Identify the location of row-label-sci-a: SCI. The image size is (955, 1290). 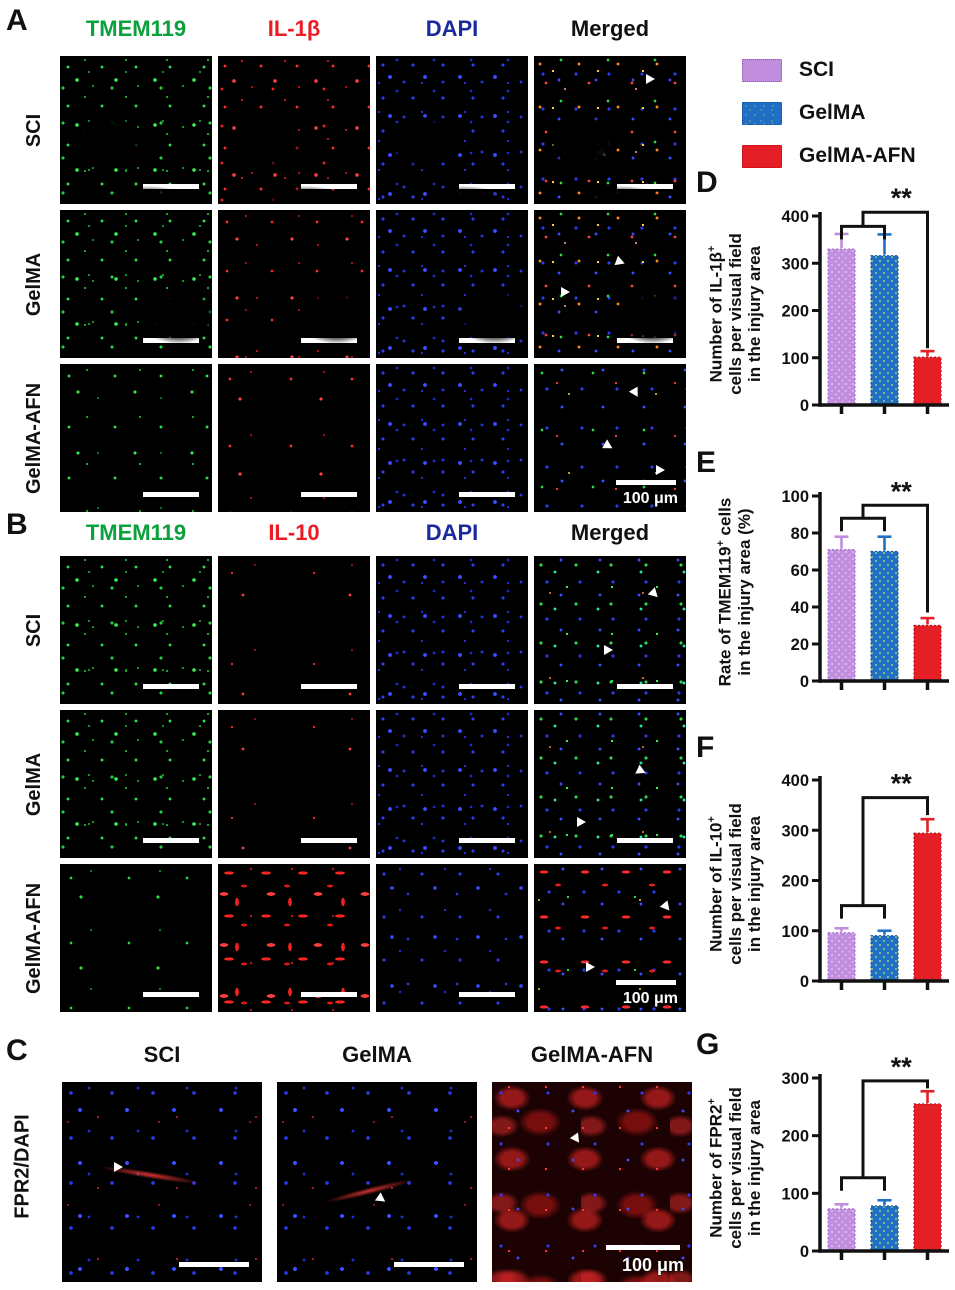
(35, 130).